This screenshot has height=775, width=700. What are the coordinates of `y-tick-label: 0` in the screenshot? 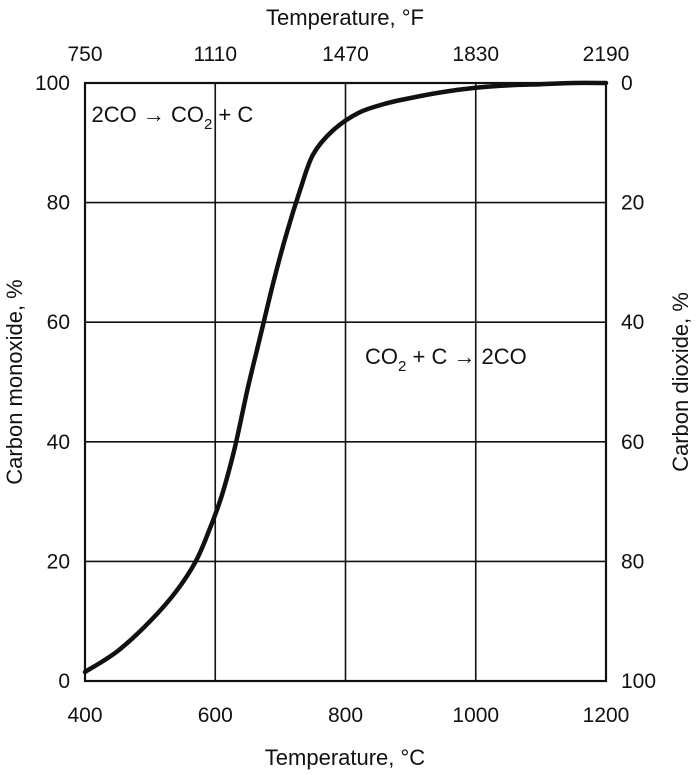 It's located at (64, 681).